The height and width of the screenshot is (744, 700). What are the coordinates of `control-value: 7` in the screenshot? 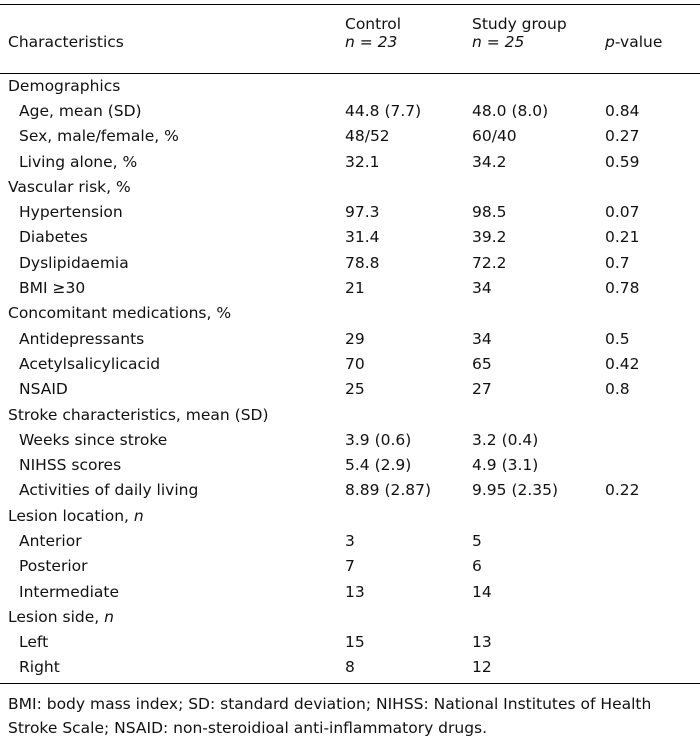 It's located at (350, 566).